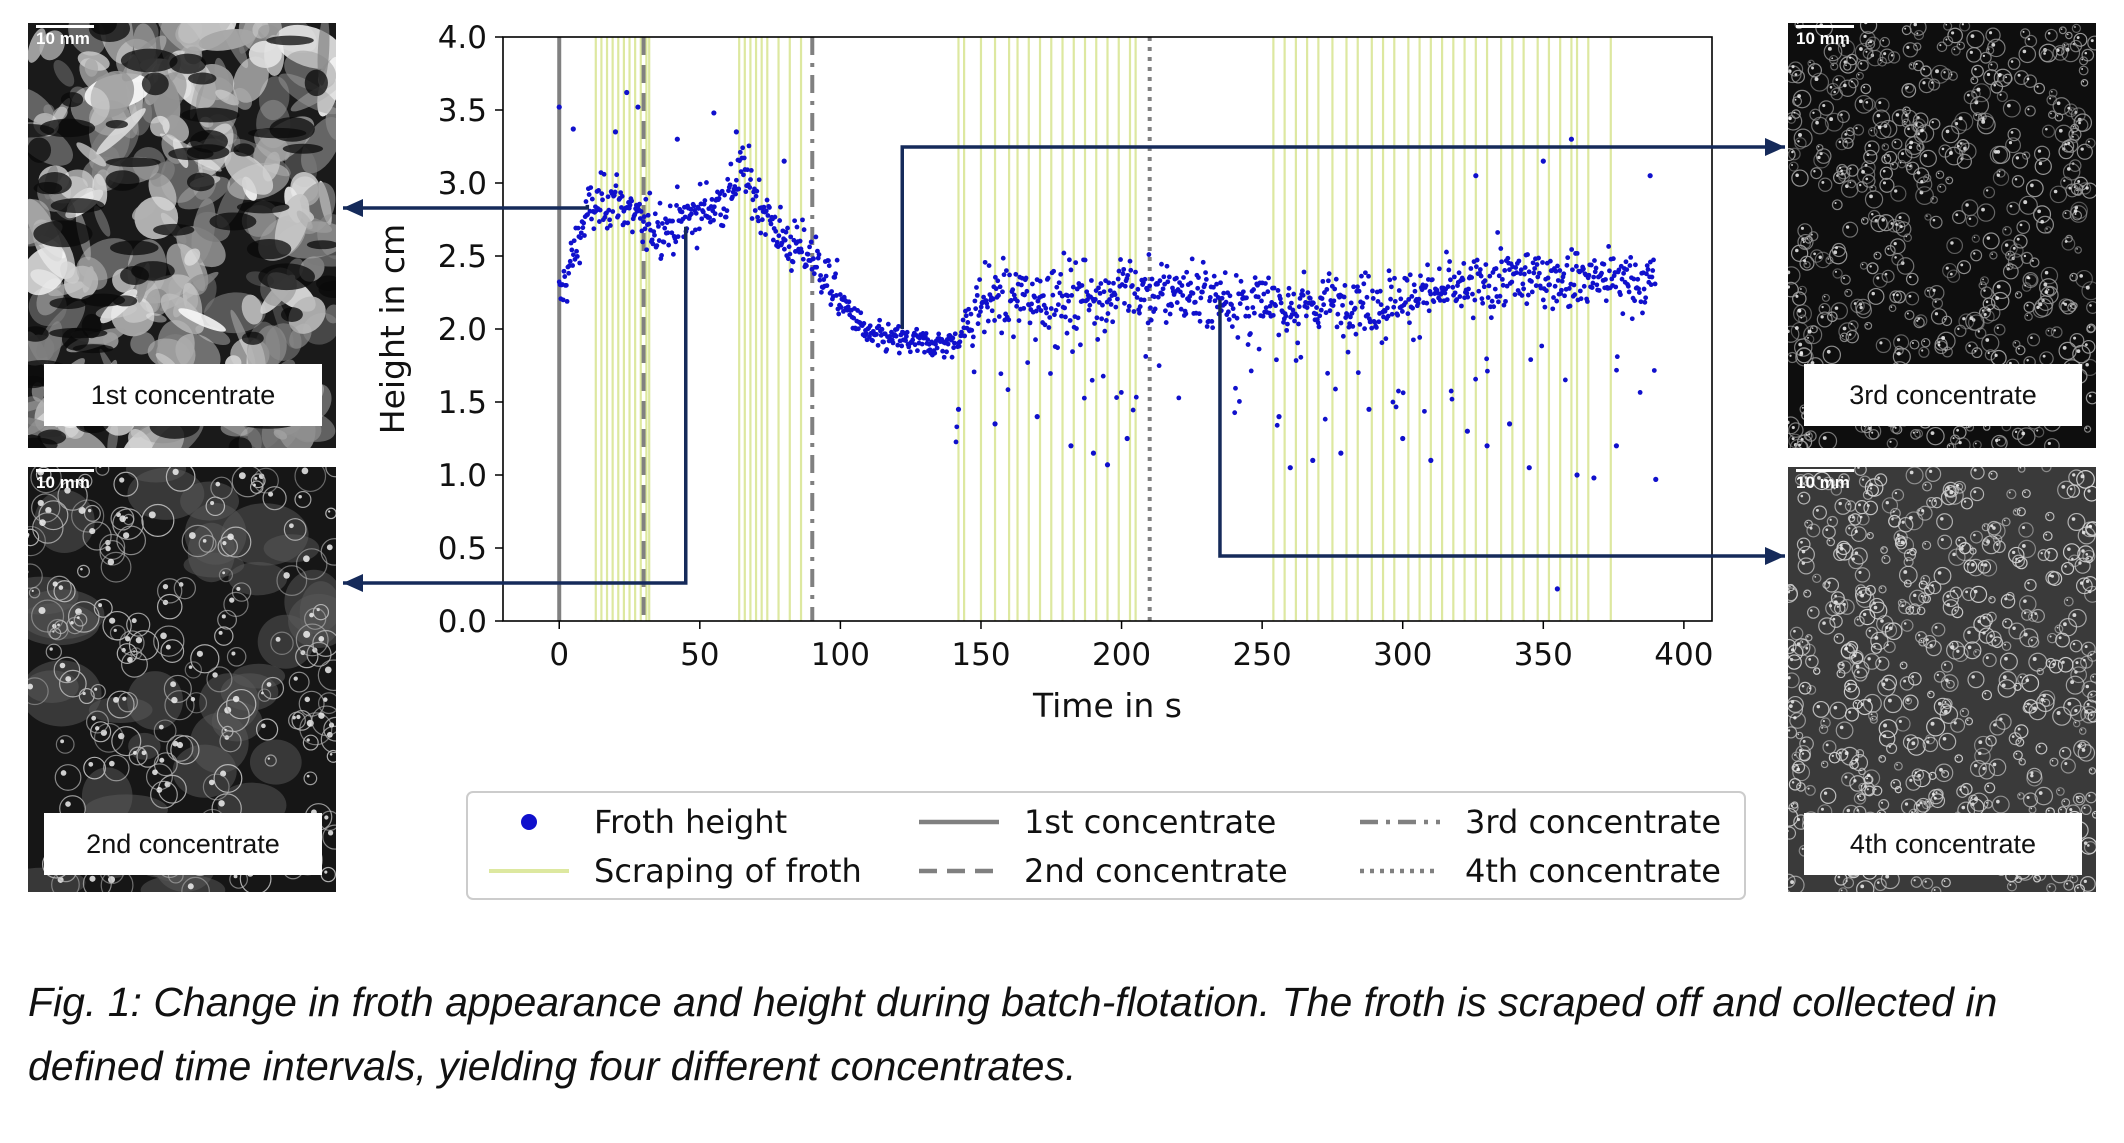 The height and width of the screenshot is (1143, 2124). I want to click on legend-label: 4th concentrate, so click(1593, 871).